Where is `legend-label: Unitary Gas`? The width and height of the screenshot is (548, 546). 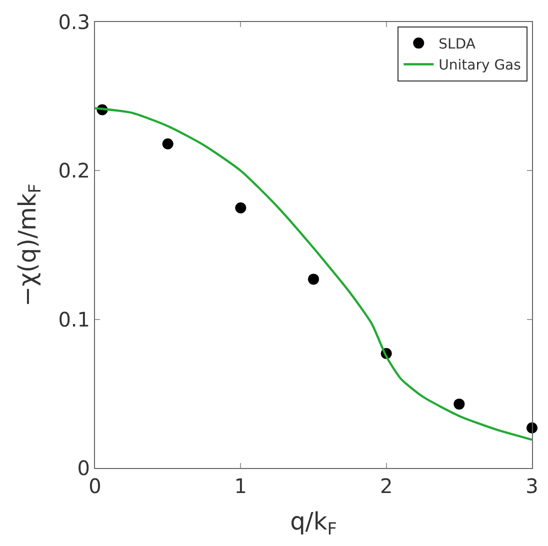 legend-label: Unitary Gas is located at coordinates (479, 66).